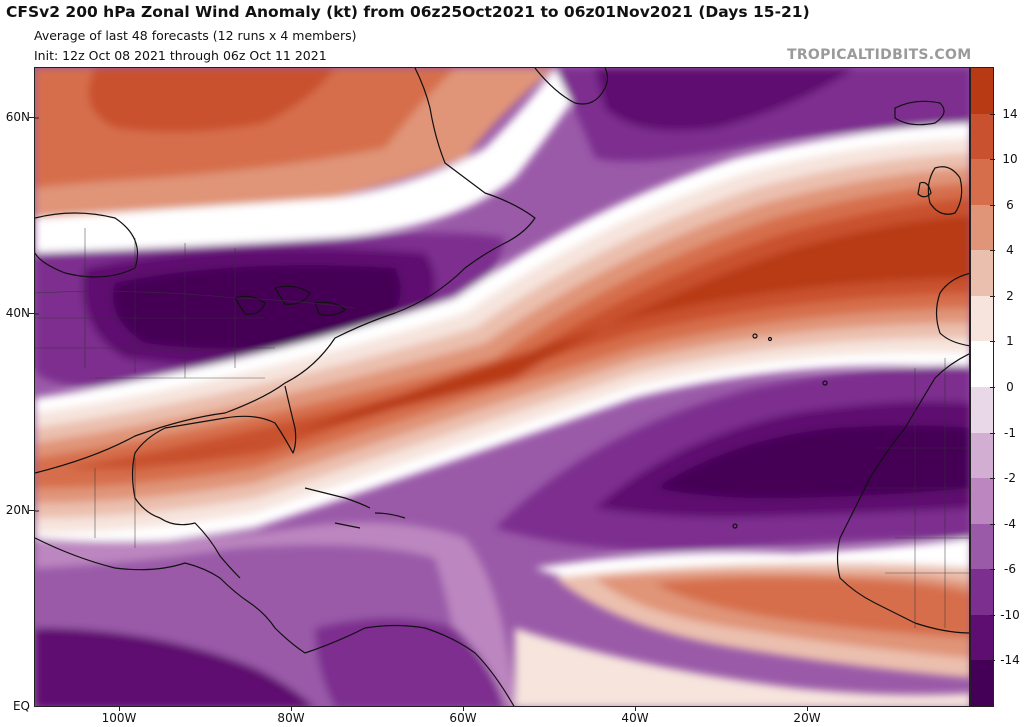 The image size is (1024, 727). Describe the element at coordinates (1010, 432) in the screenshot. I see `colorbar-label: -1` at that location.